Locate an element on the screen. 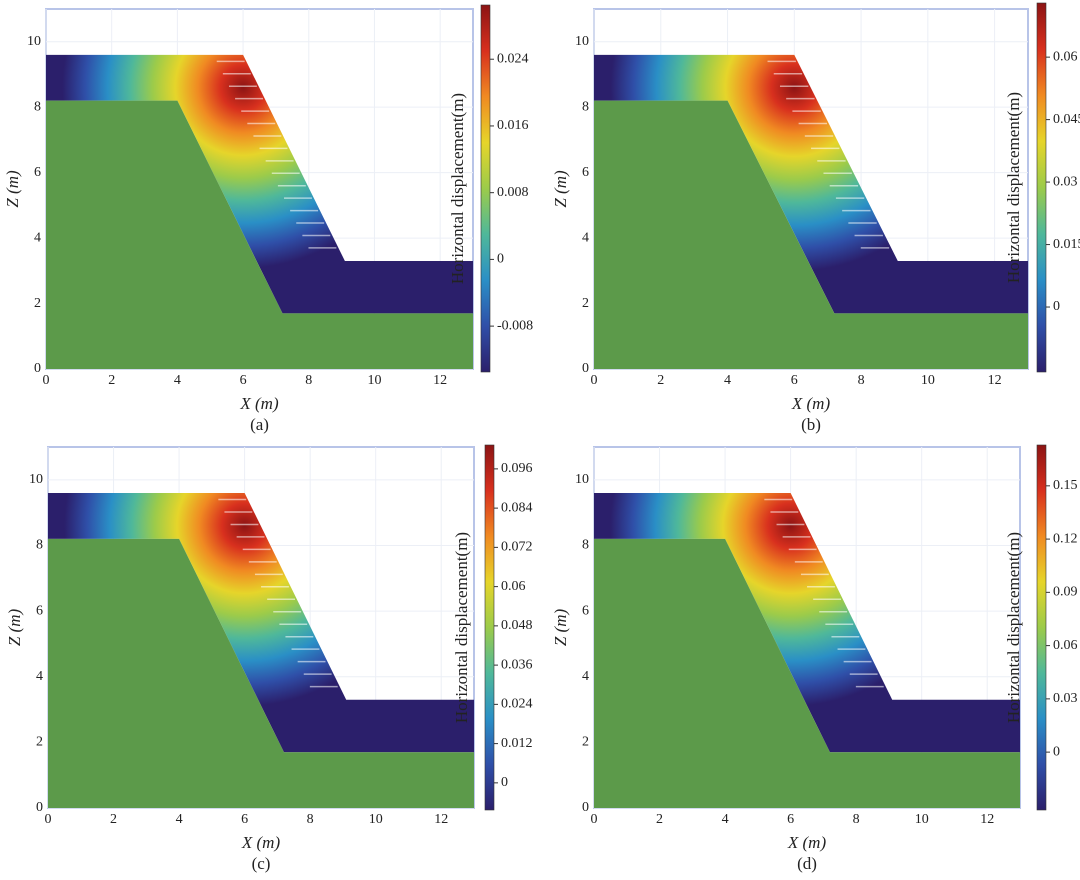 This screenshot has height=880, width=1080. colorbar-tick-label: 0.12 is located at coordinates (1065, 538).